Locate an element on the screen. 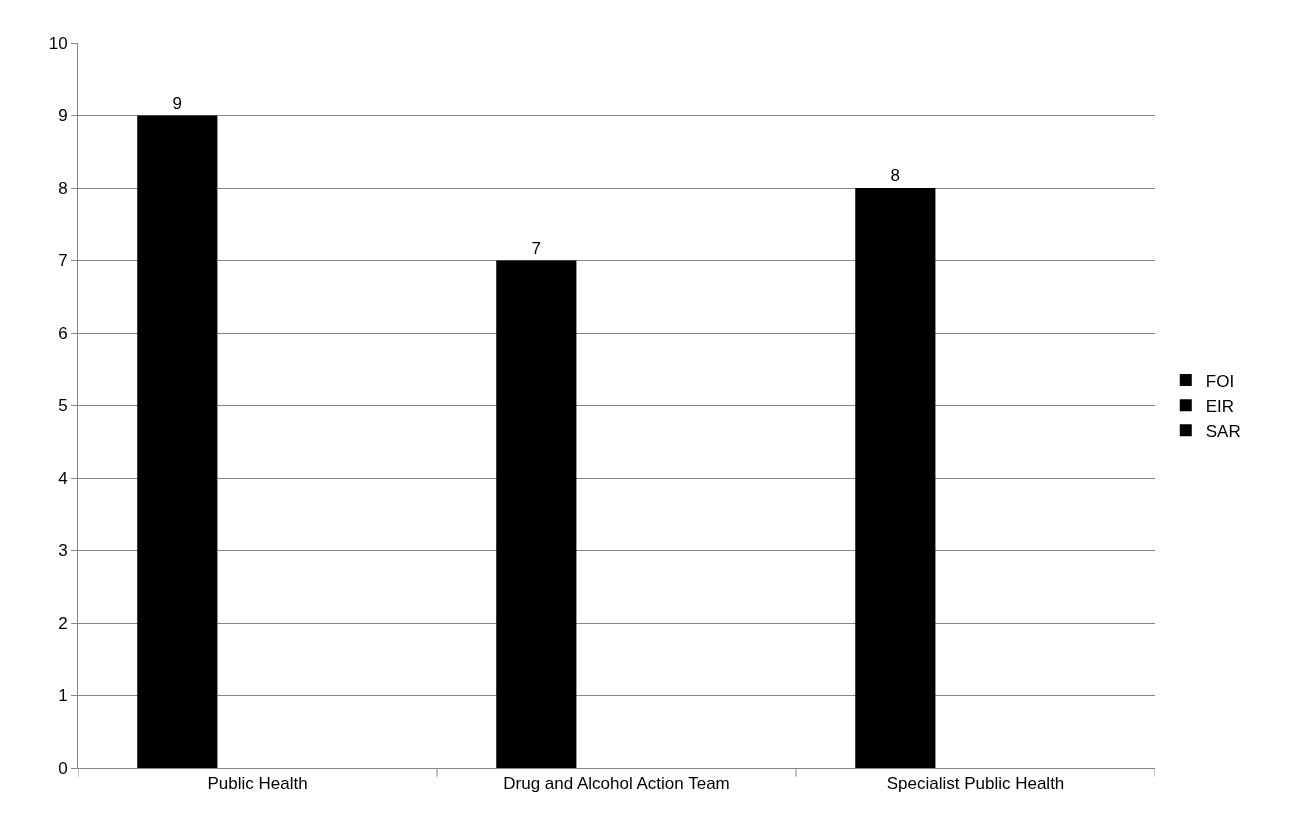 The image size is (1295, 815). x-tick-label: Public Health is located at coordinates (257, 784).